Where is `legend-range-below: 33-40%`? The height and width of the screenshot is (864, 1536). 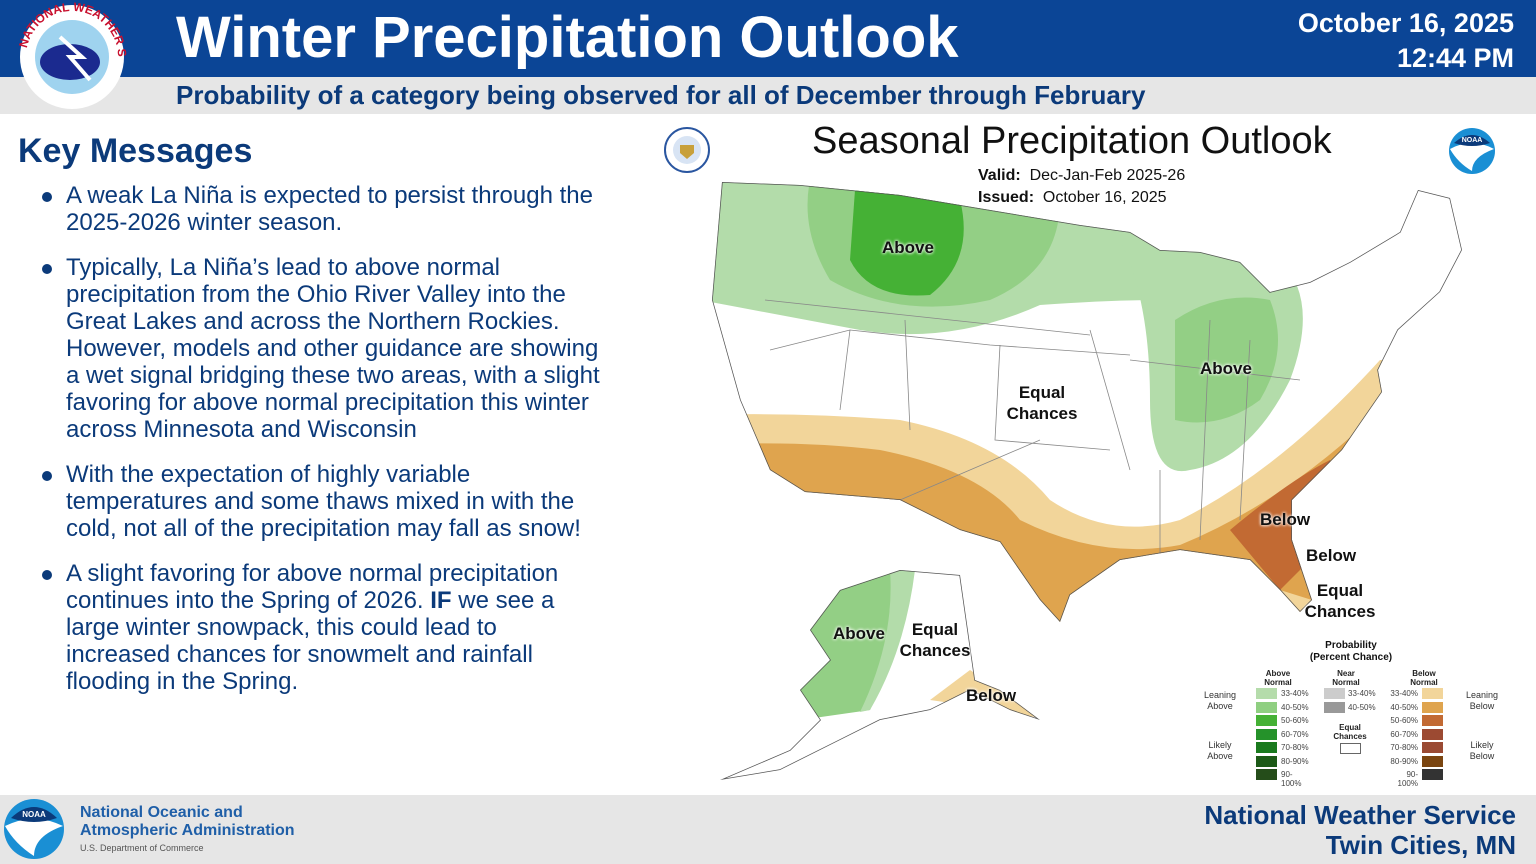 legend-range-below: 33-40% is located at coordinates (1404, 693).